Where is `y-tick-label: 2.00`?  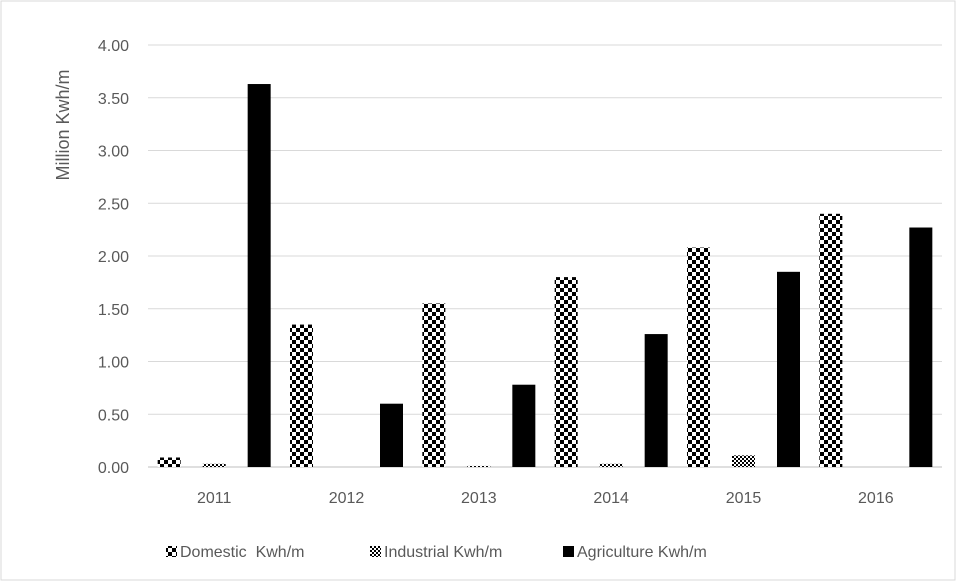 y-tick-label: 2.00 is located at coordinates (113, 257).